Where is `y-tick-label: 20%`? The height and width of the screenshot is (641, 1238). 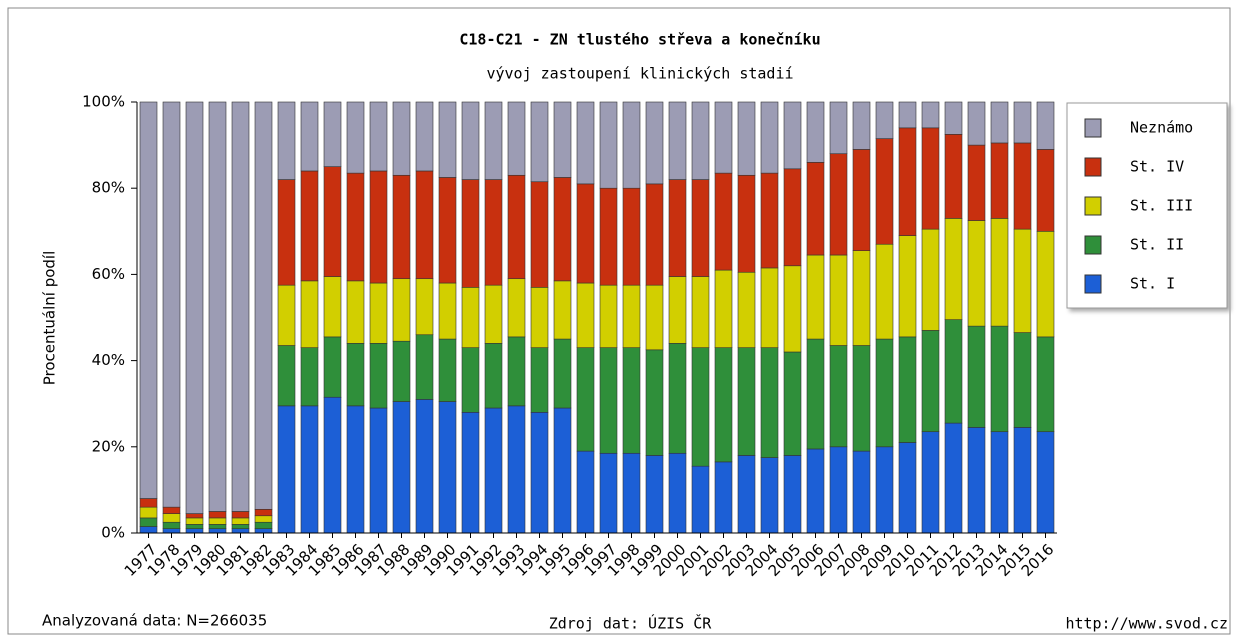
y-tick-label: 20% is located at coordinates (108, 446).